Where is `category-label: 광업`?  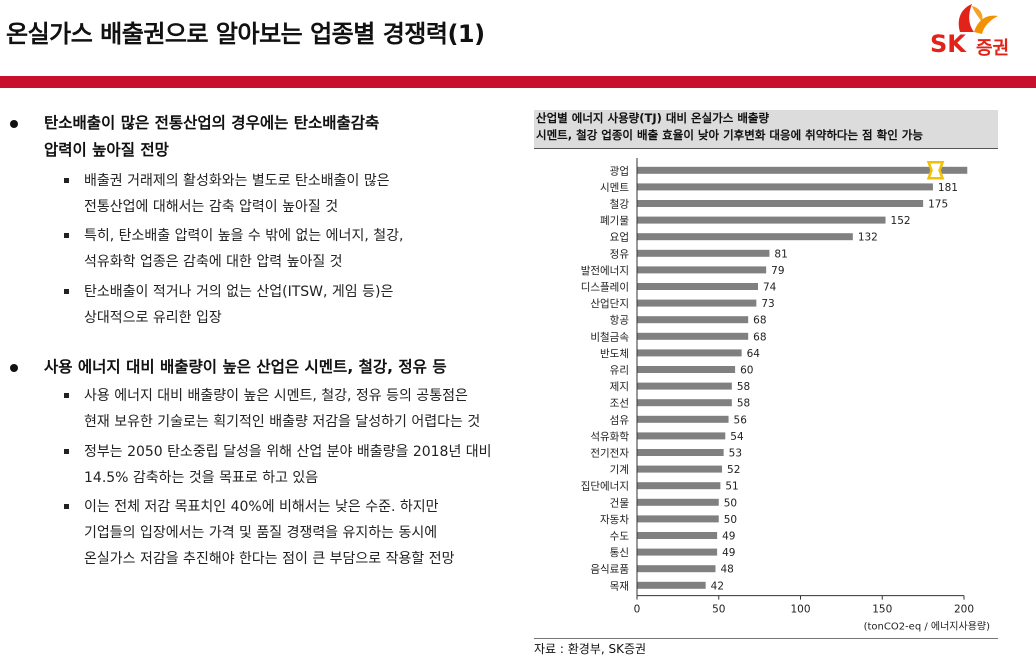 category-label: 광업 is located at coordinates (619, 170).